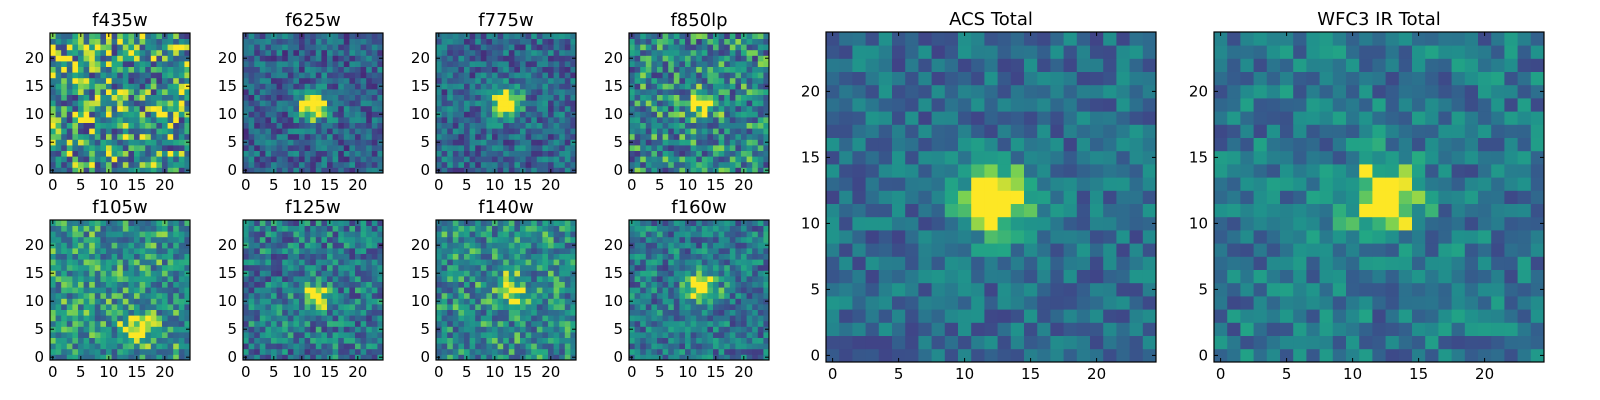  What do you see at coordinates (506, 290) in the screenshot?
I see `axes-frame` at bounding box center [506, 290].